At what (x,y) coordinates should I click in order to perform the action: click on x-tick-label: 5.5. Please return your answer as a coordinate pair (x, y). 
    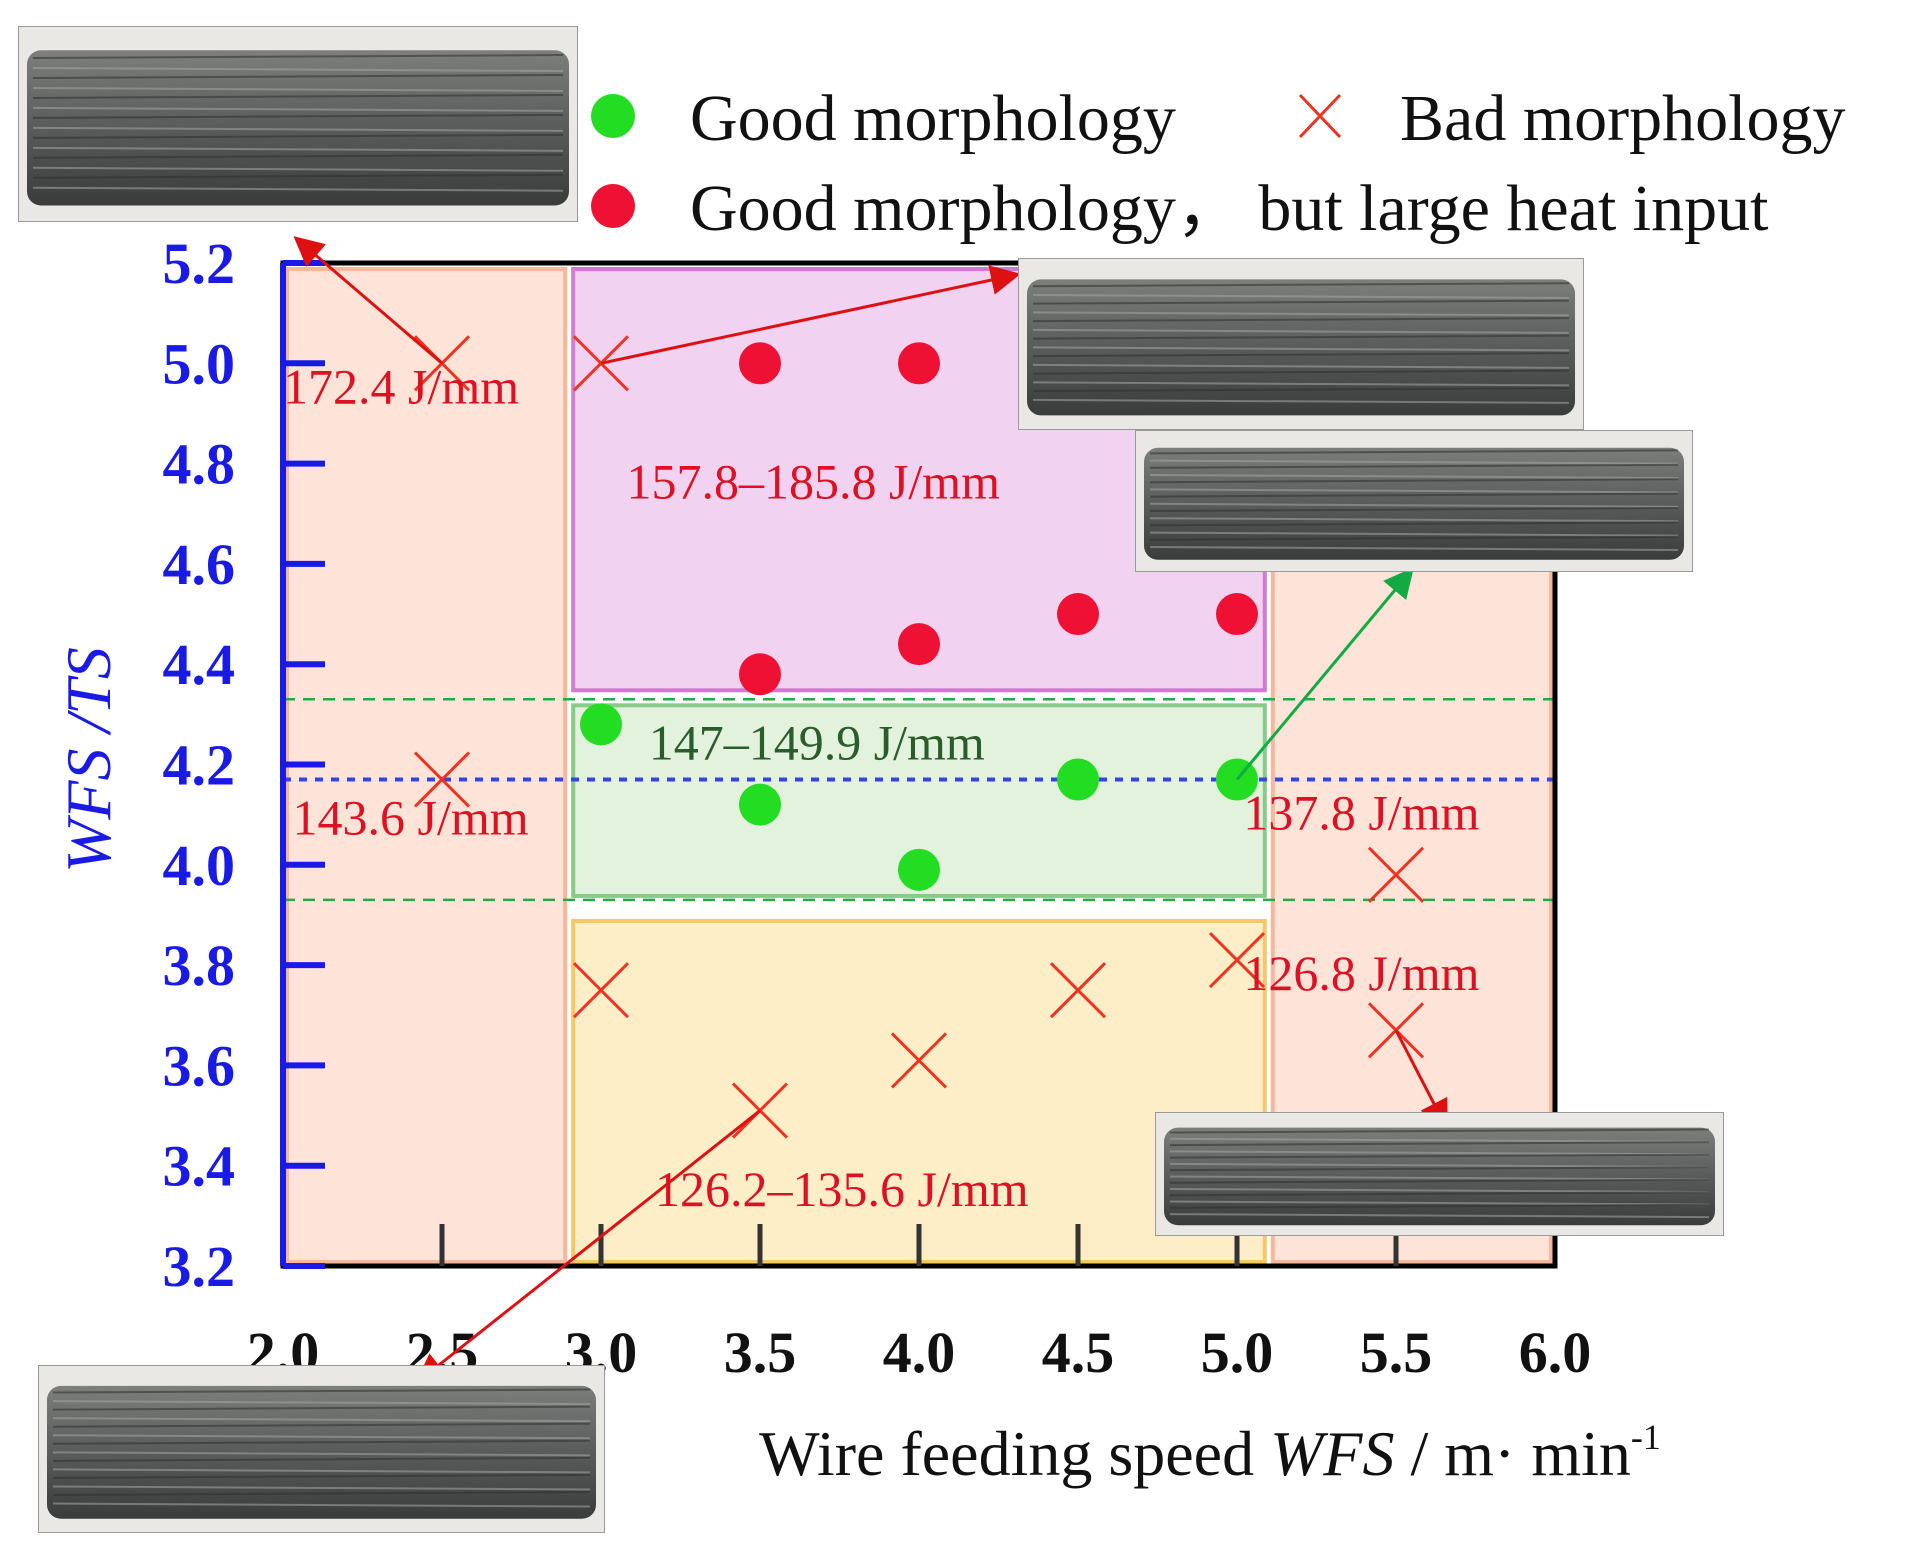
    Looking at the image, I should click on (1396, 1352).